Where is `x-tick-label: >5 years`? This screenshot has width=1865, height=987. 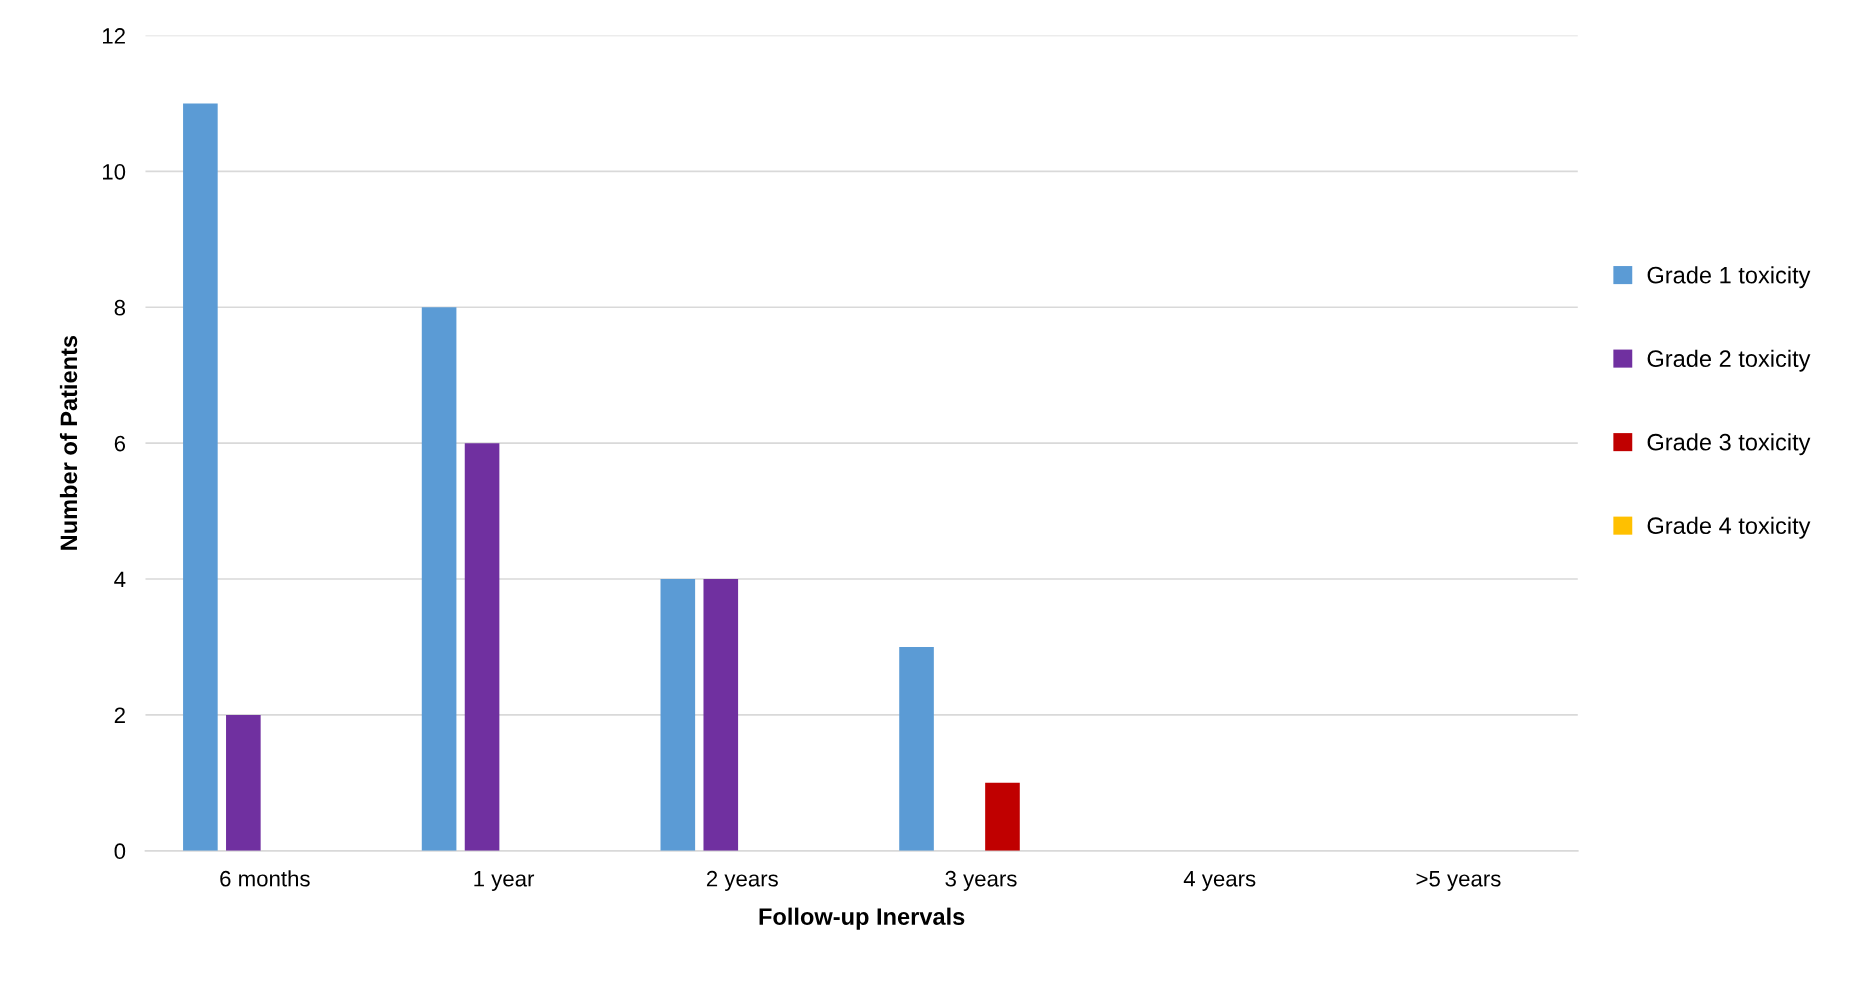 x-tick-label: >5 years is located at coordinates (1458, 881).